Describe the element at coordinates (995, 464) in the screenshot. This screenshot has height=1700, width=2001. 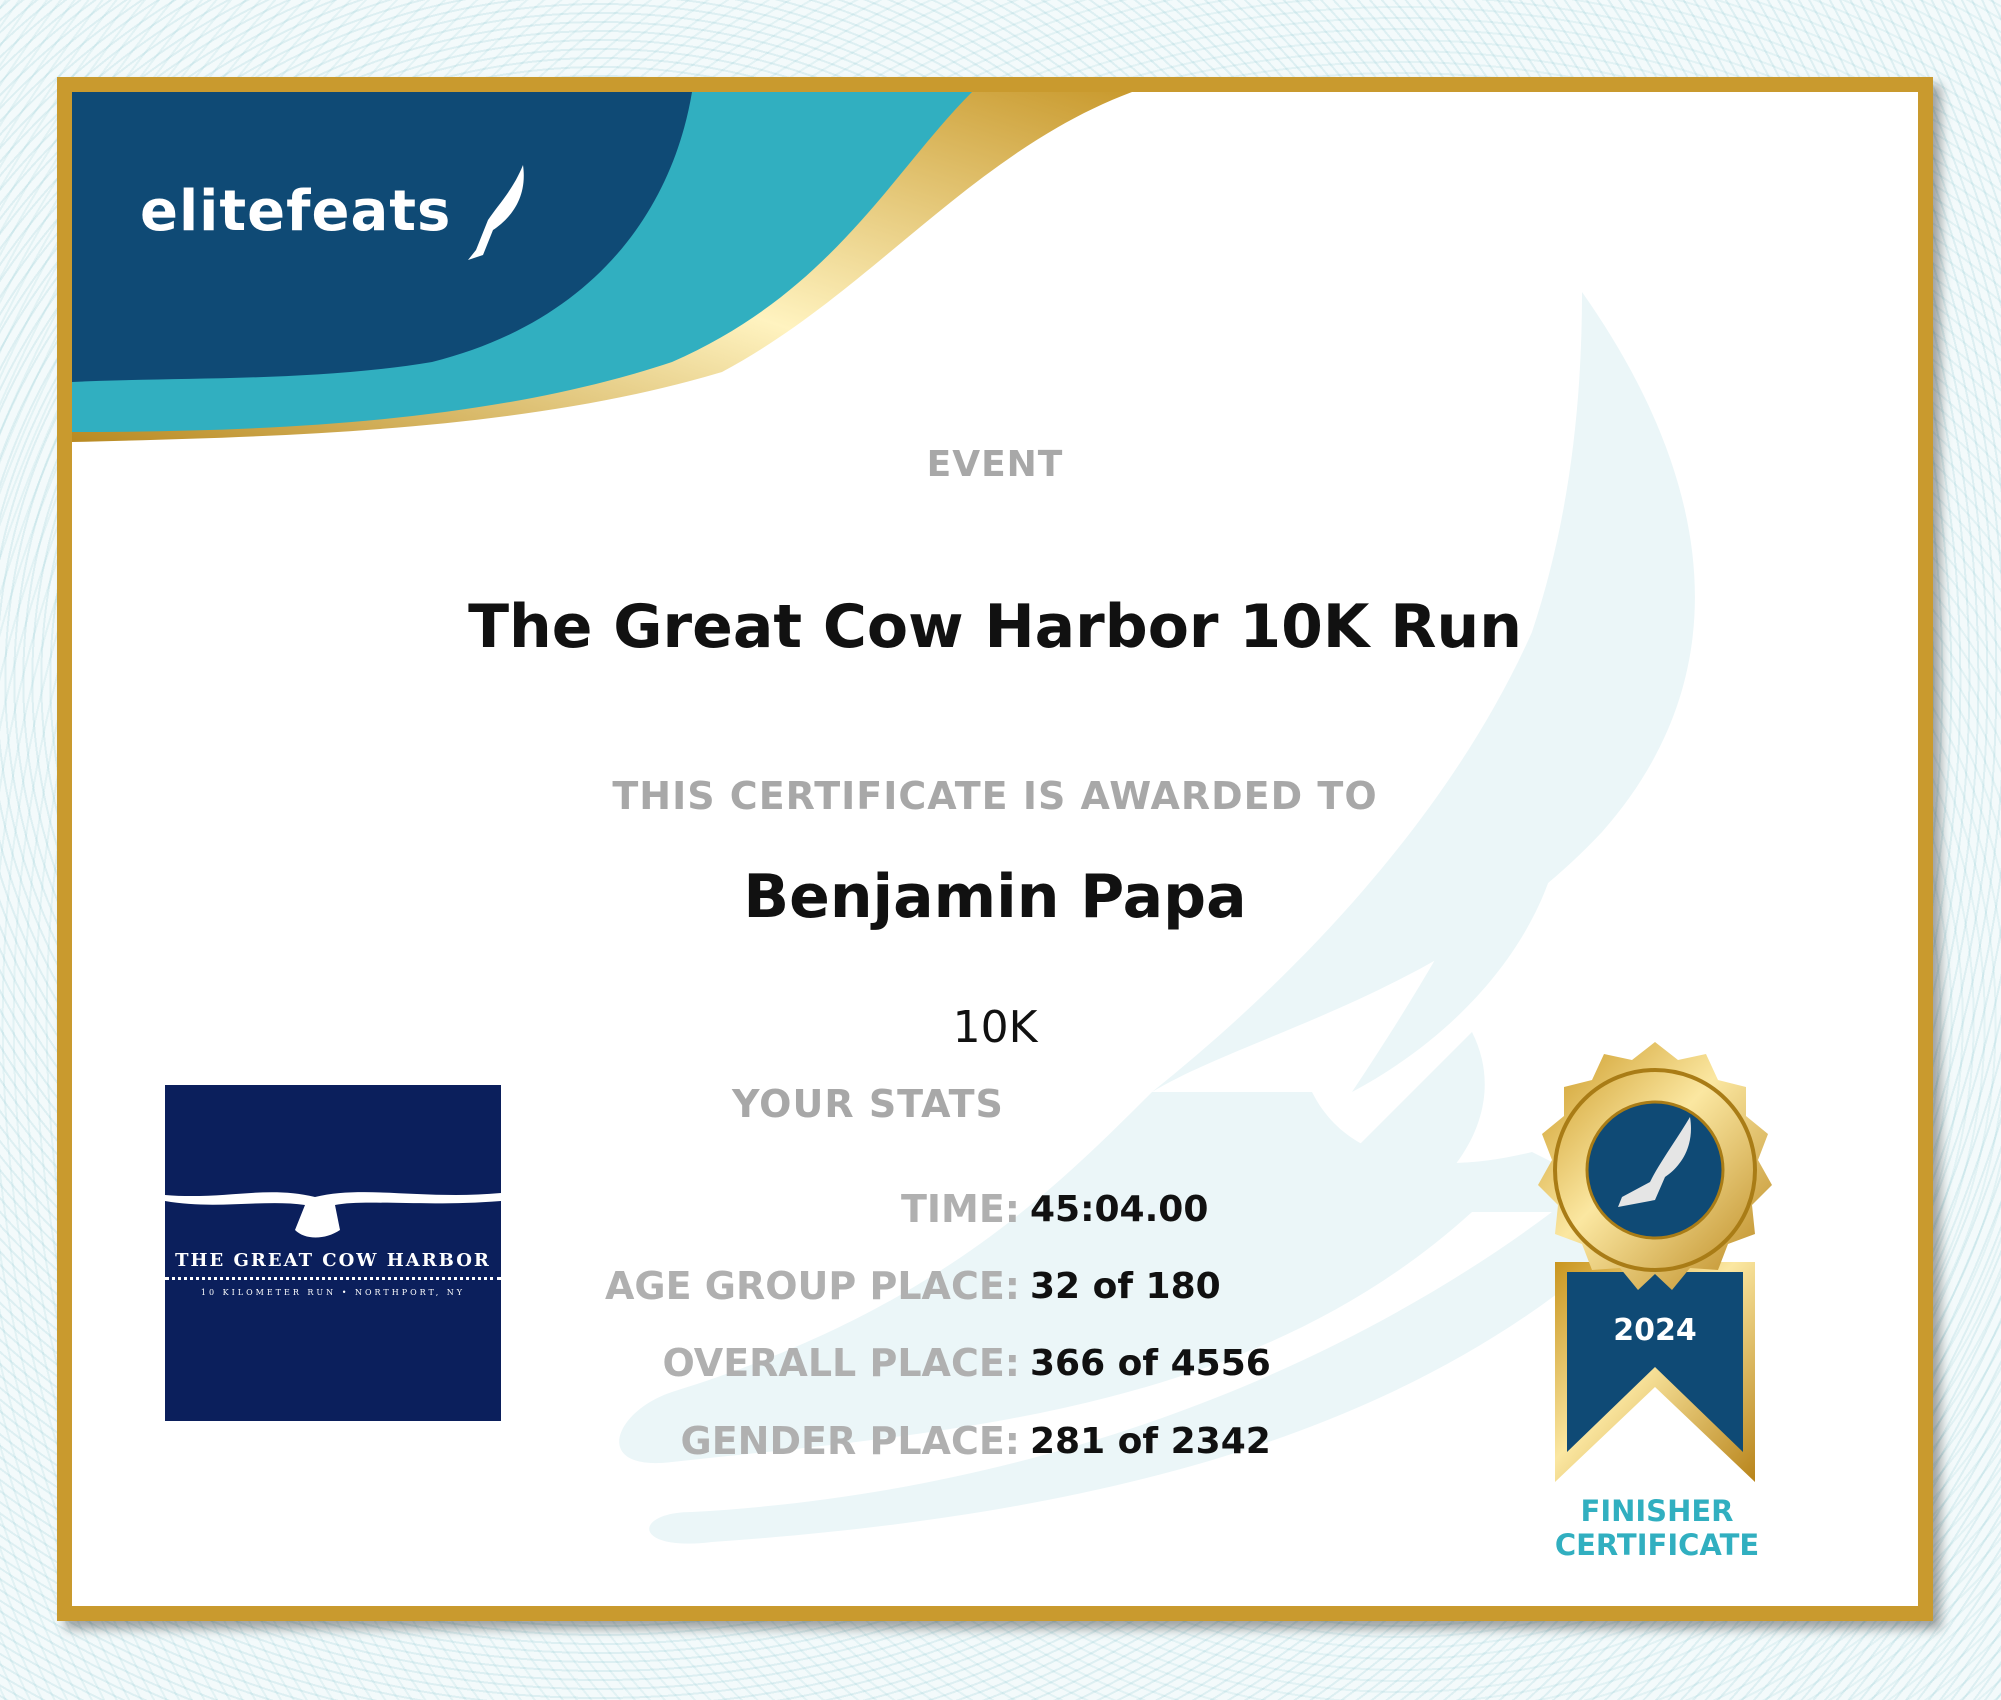
I see `event-label: EVENT` at that location.